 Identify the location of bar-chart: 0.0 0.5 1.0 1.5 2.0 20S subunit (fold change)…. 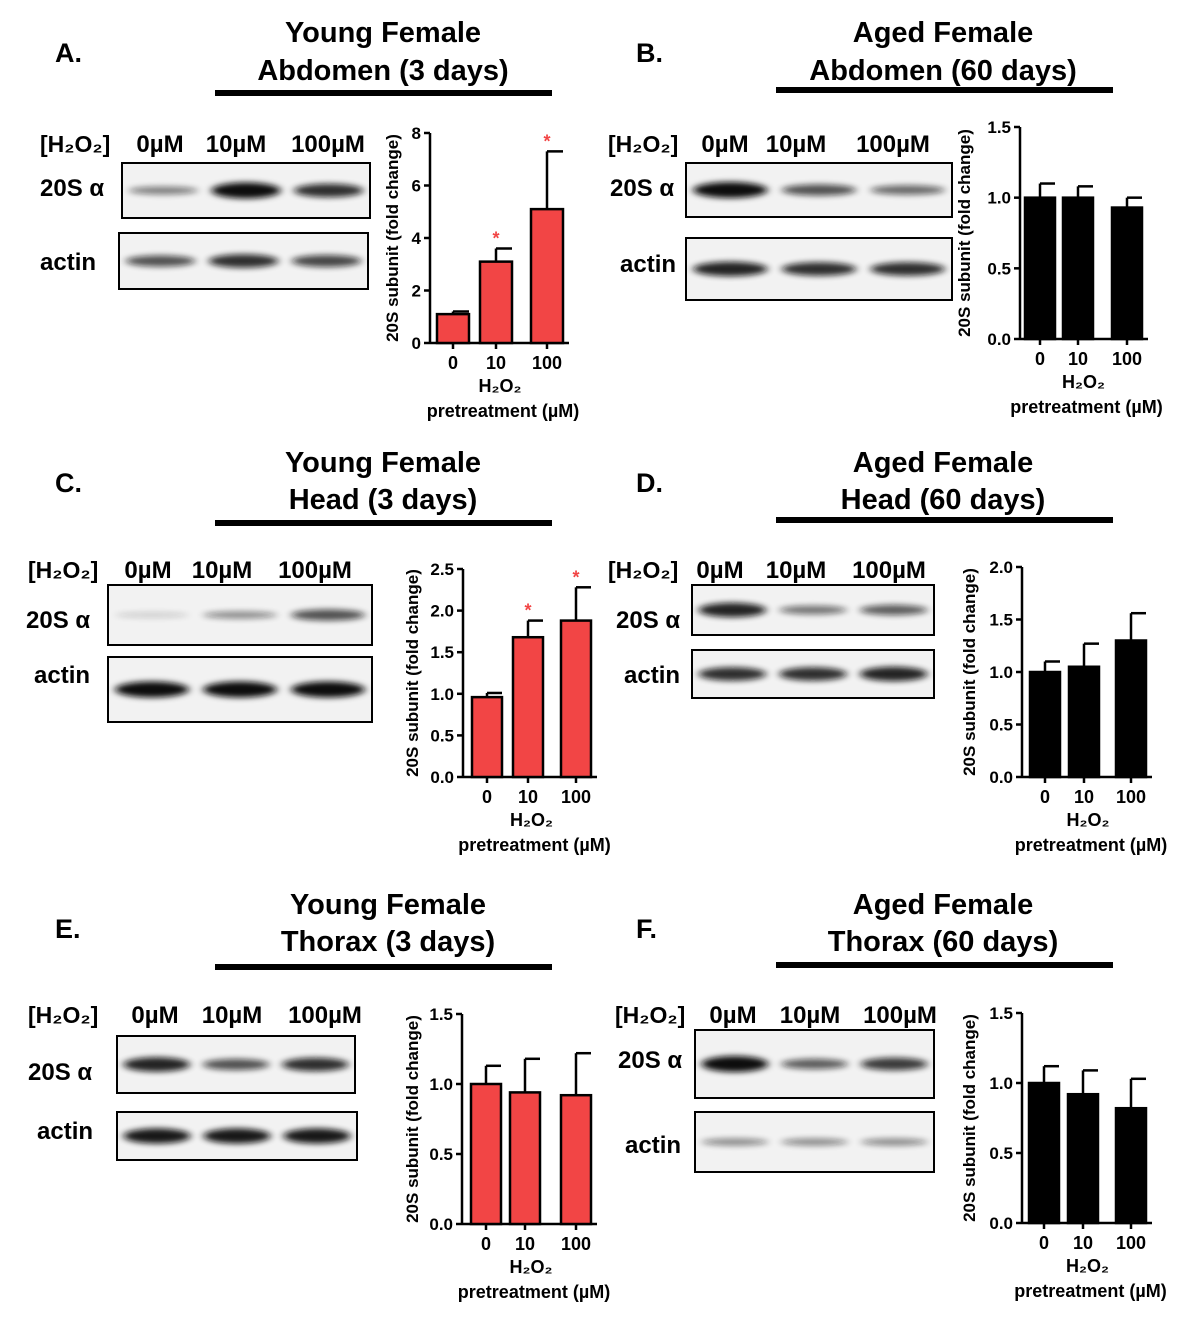
(1063, 706).